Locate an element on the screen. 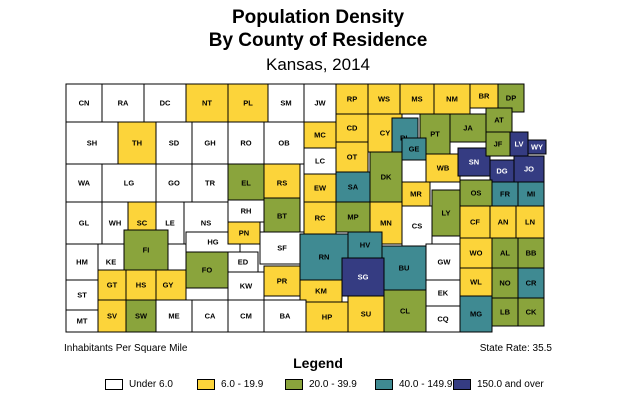  county-cs: CS is located at coordinates (417, 226).